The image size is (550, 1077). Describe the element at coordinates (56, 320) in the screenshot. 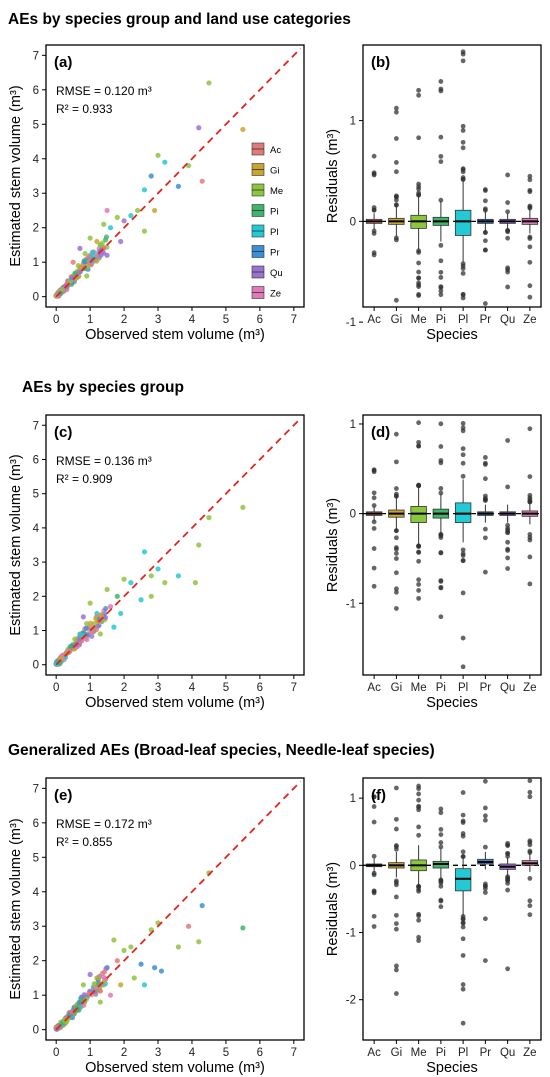

I see `x-tick-label: 0` at that location.